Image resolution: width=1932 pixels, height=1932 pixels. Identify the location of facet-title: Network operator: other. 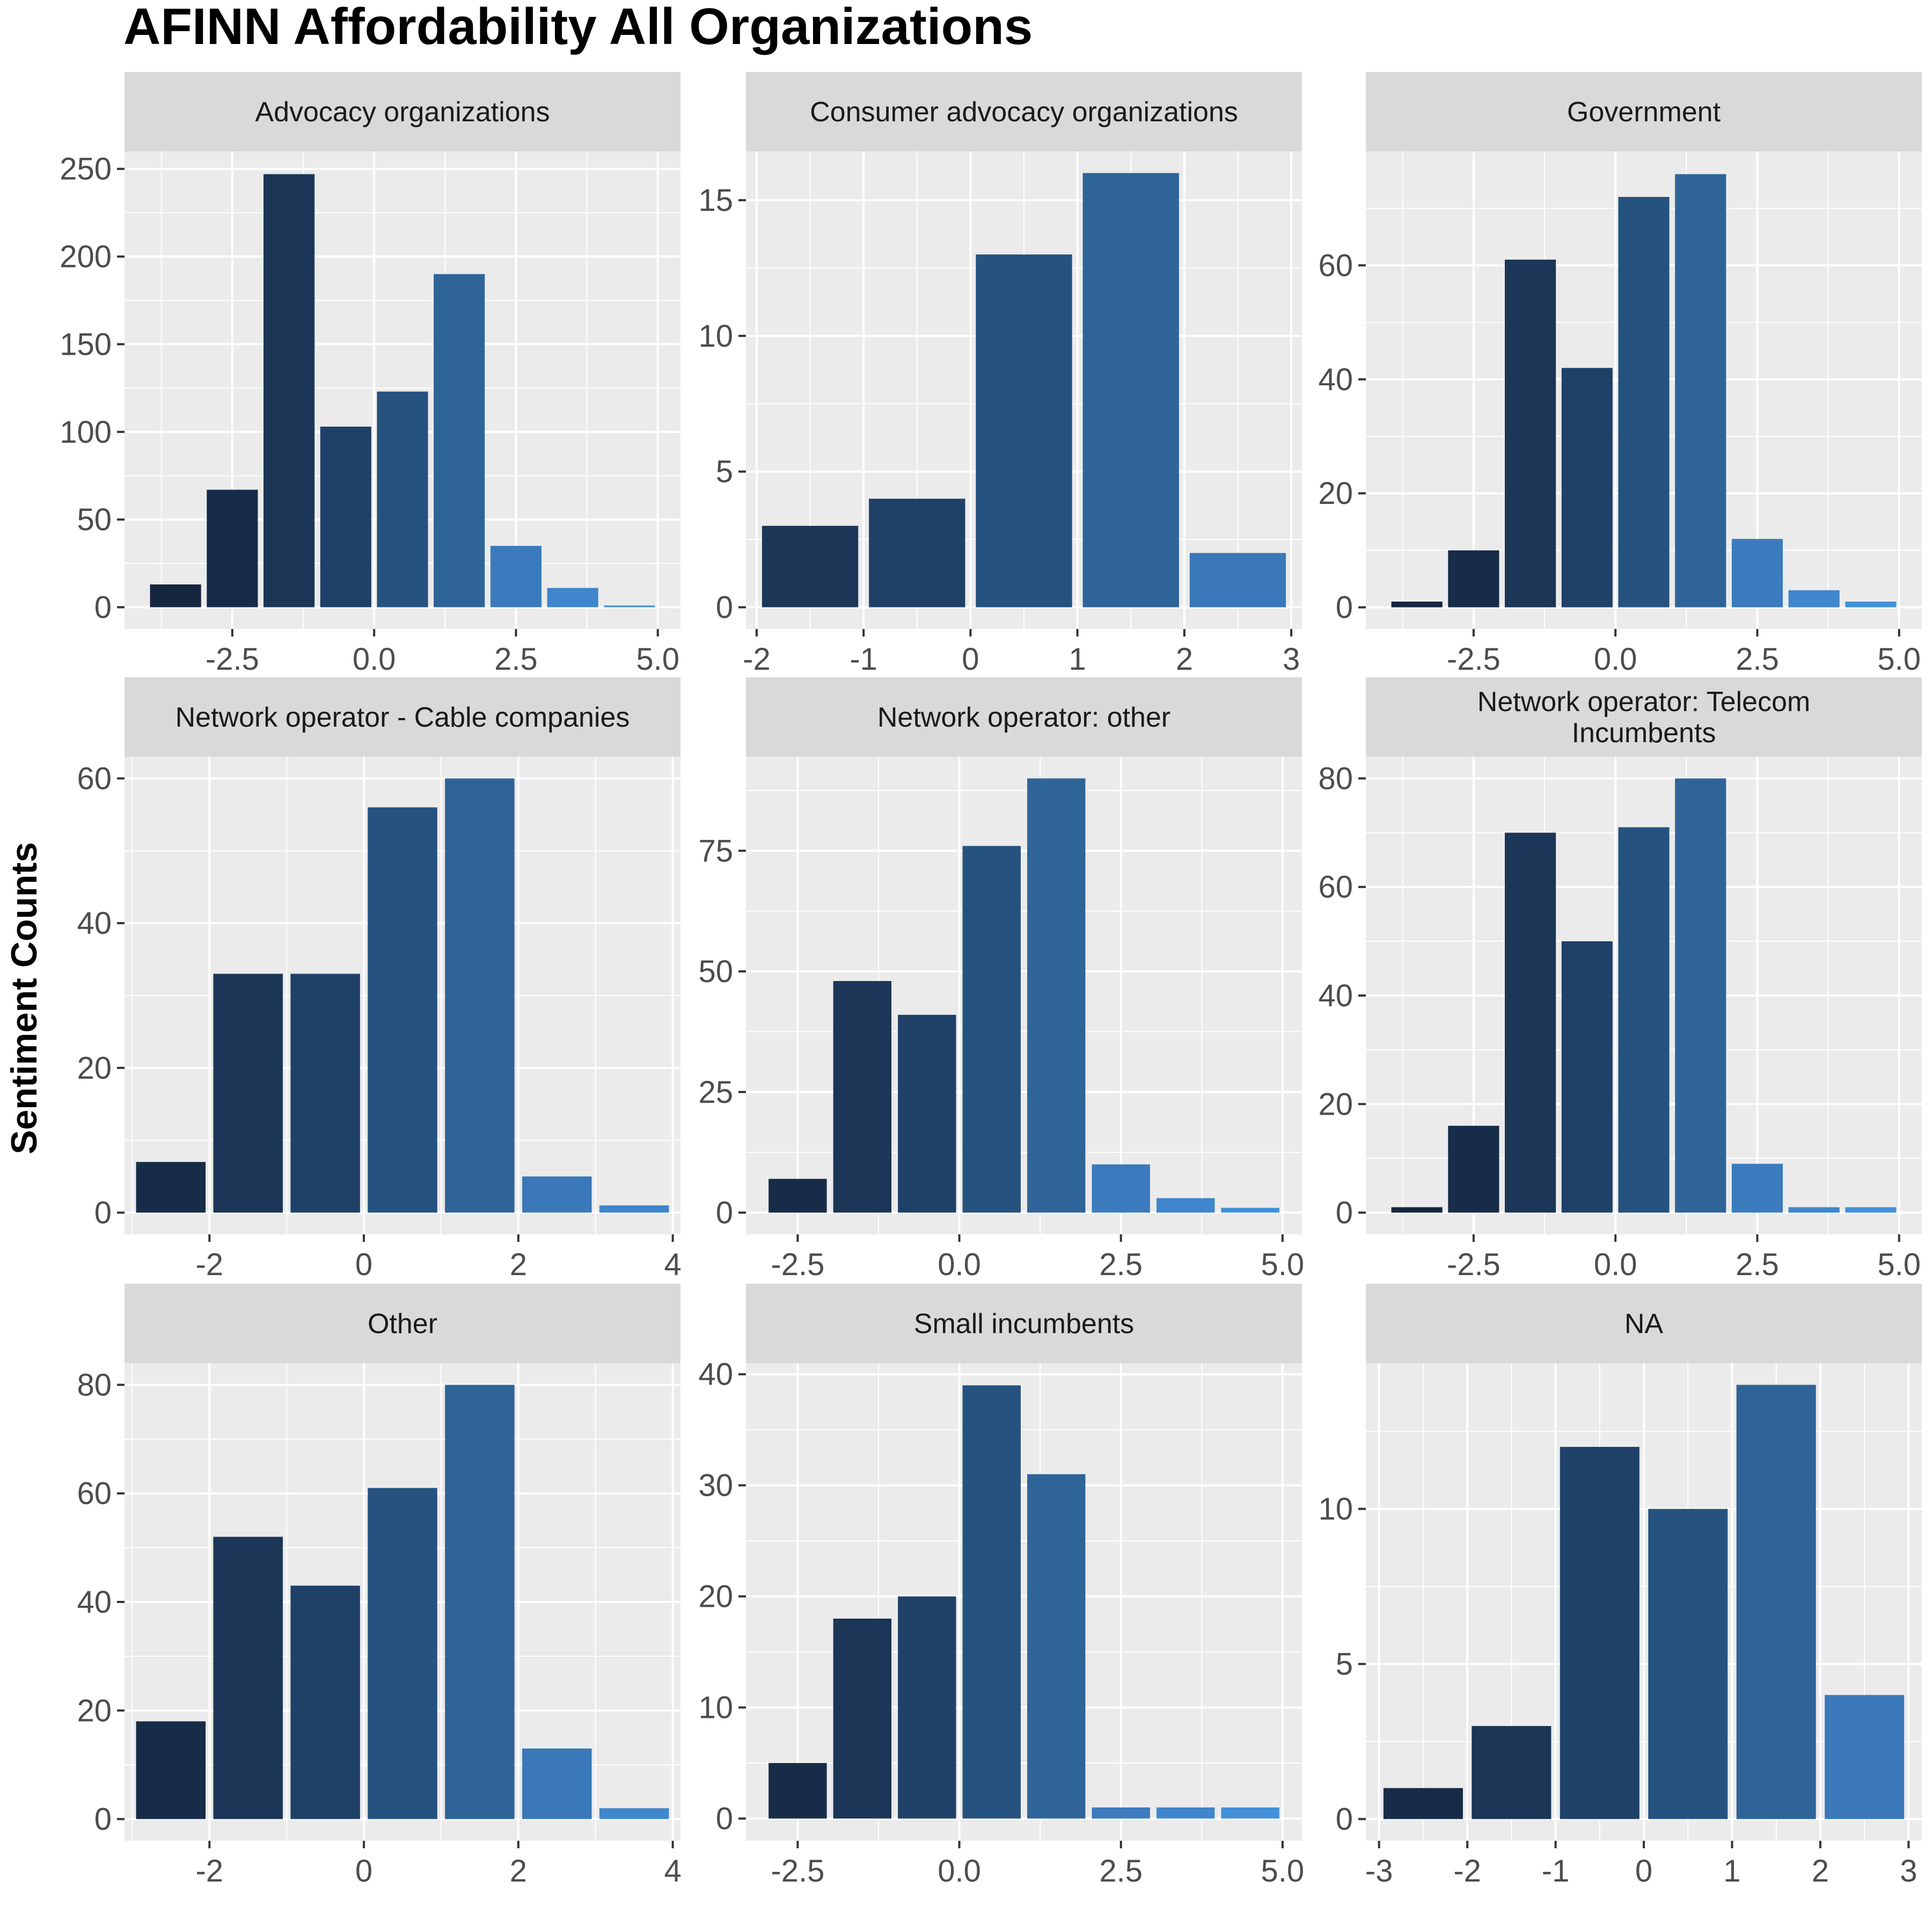
(1023, 717).